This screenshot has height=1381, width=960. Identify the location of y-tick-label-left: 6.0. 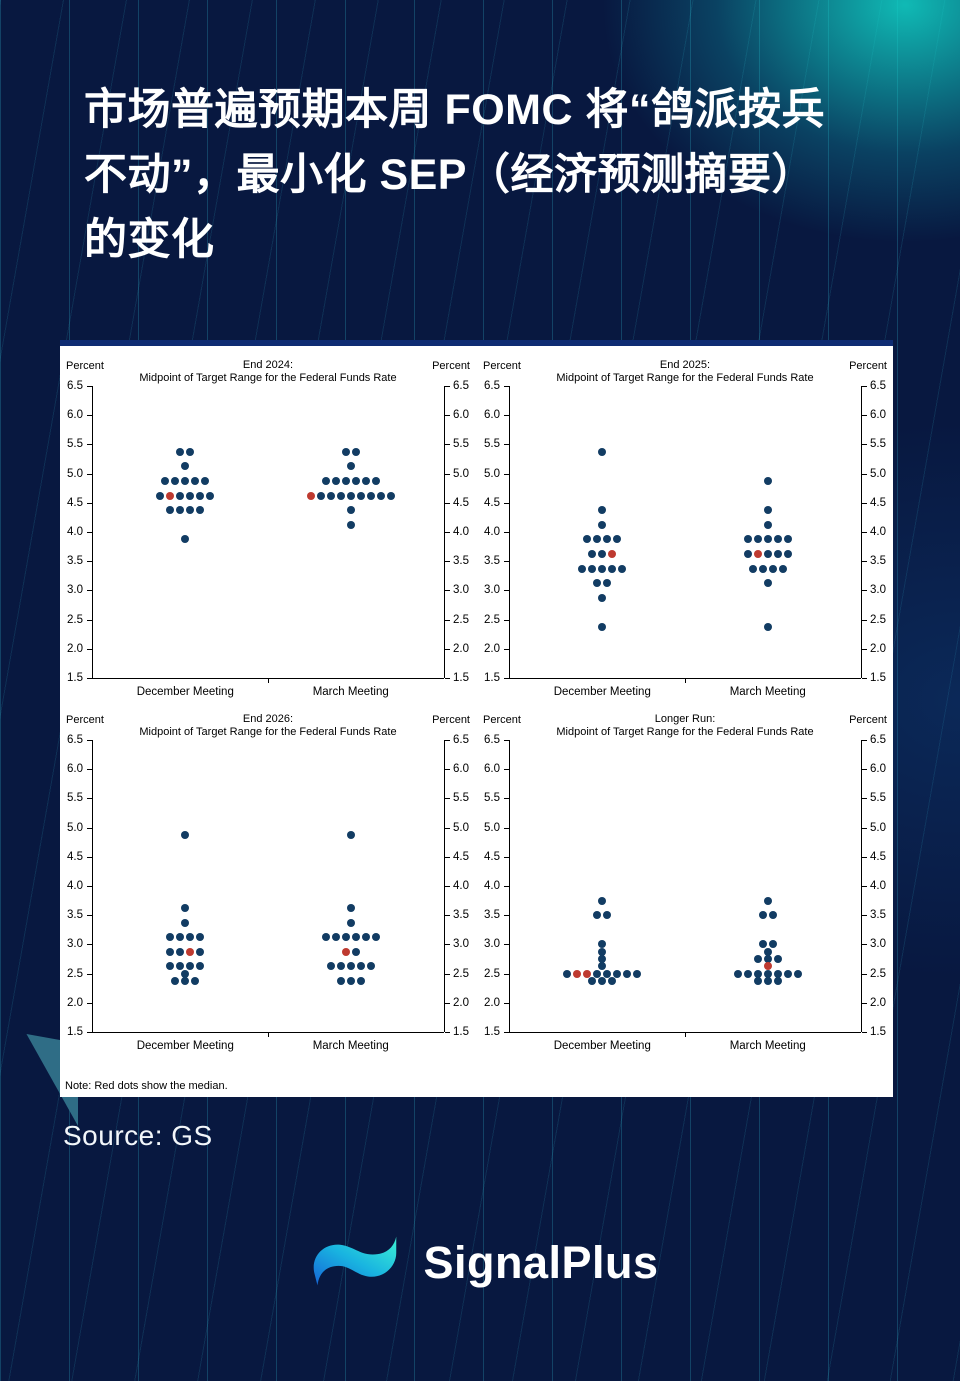
(75, 415).